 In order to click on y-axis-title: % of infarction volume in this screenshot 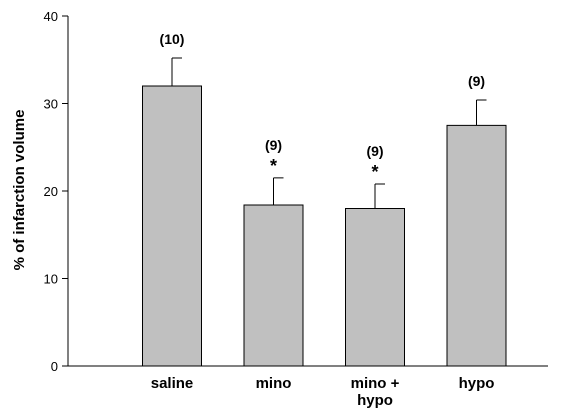, I will do `click(19, 190)`.